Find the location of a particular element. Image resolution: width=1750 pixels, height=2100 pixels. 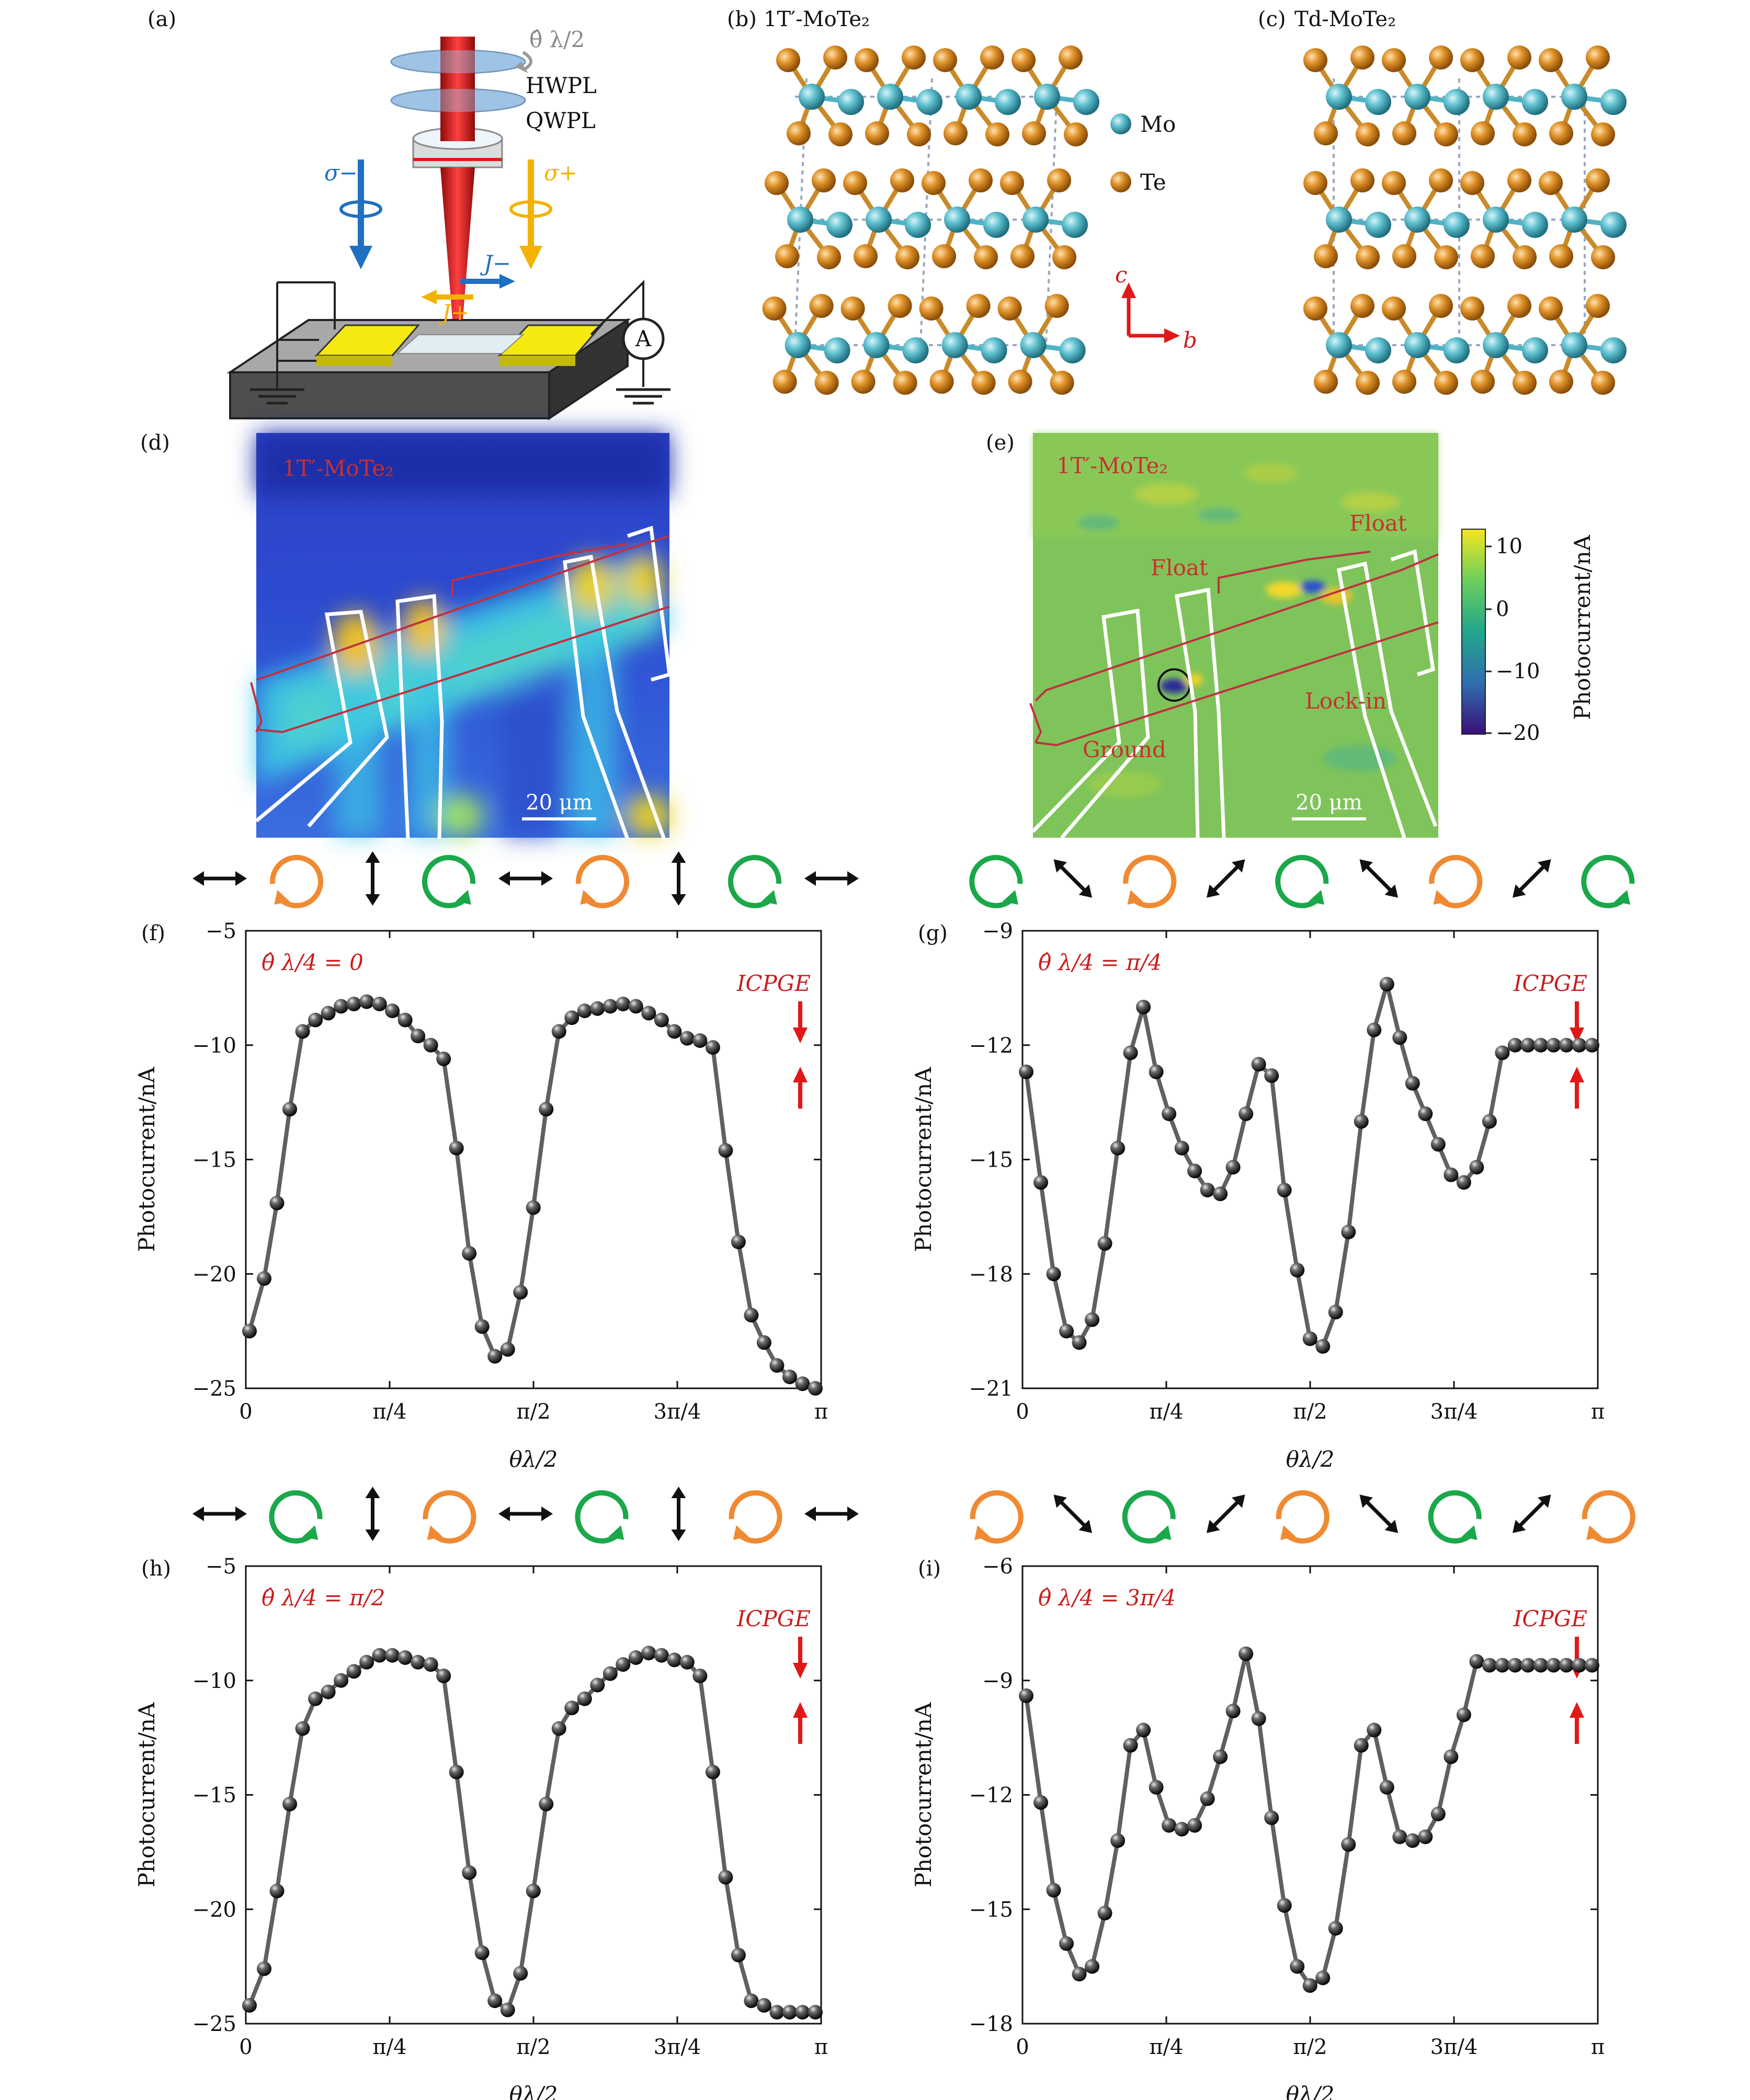

chart-annotation: θ̂ λ/4 = 0 is located at coordinates (312, 962).